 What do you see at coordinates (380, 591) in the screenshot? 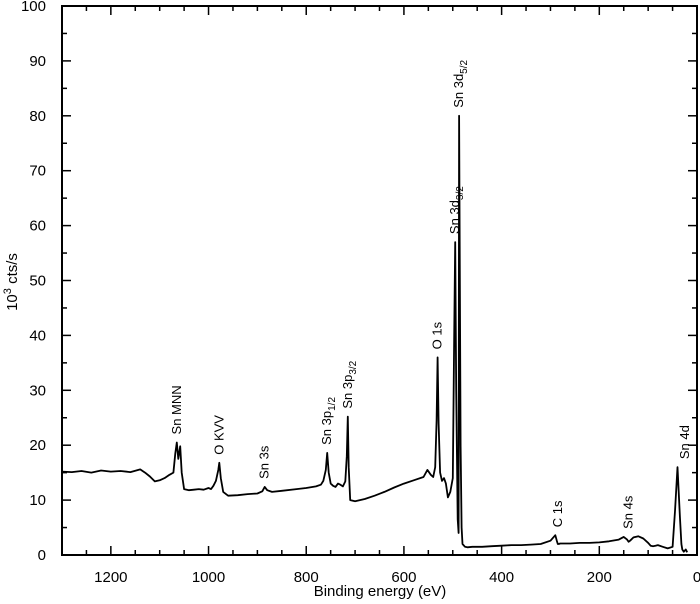
I see `x-axis-title: Binding energy (eV)` at bounding box center [380, 591].